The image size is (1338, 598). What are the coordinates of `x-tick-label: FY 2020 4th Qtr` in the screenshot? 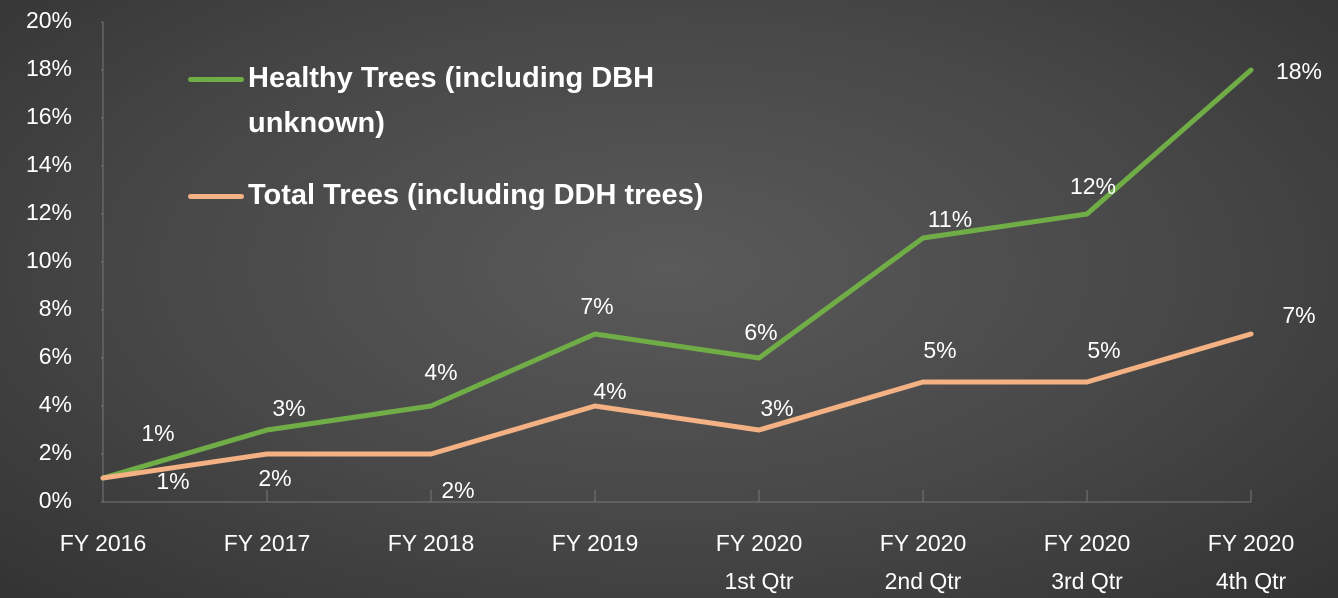 It's located at (1251, 562).